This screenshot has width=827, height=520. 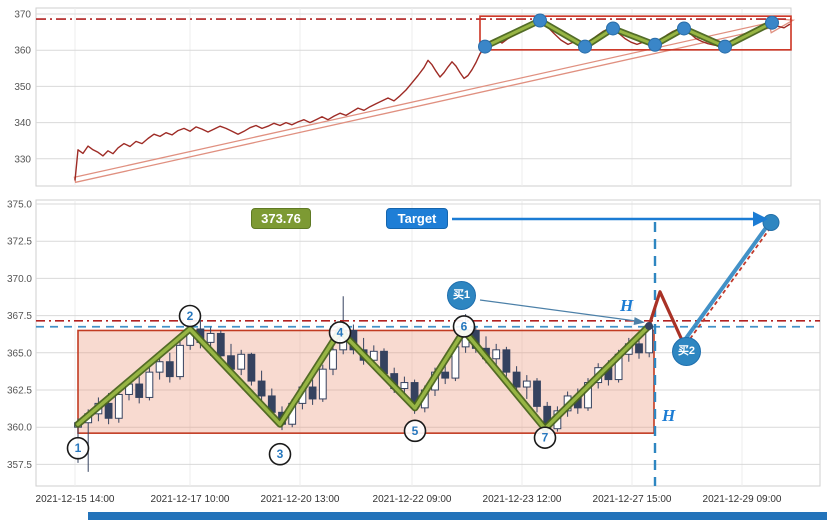 I want to click on pattern-box, so click(x=635, y=33).